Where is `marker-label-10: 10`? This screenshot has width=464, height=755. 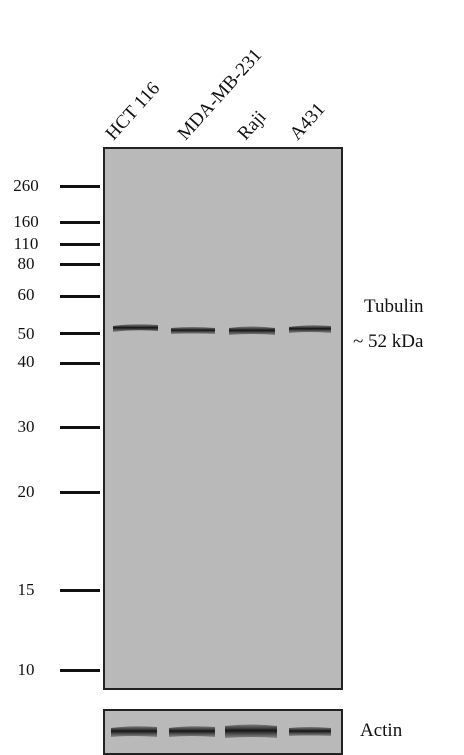
marker-label-10: 10 is located at coordinates (26, 669).